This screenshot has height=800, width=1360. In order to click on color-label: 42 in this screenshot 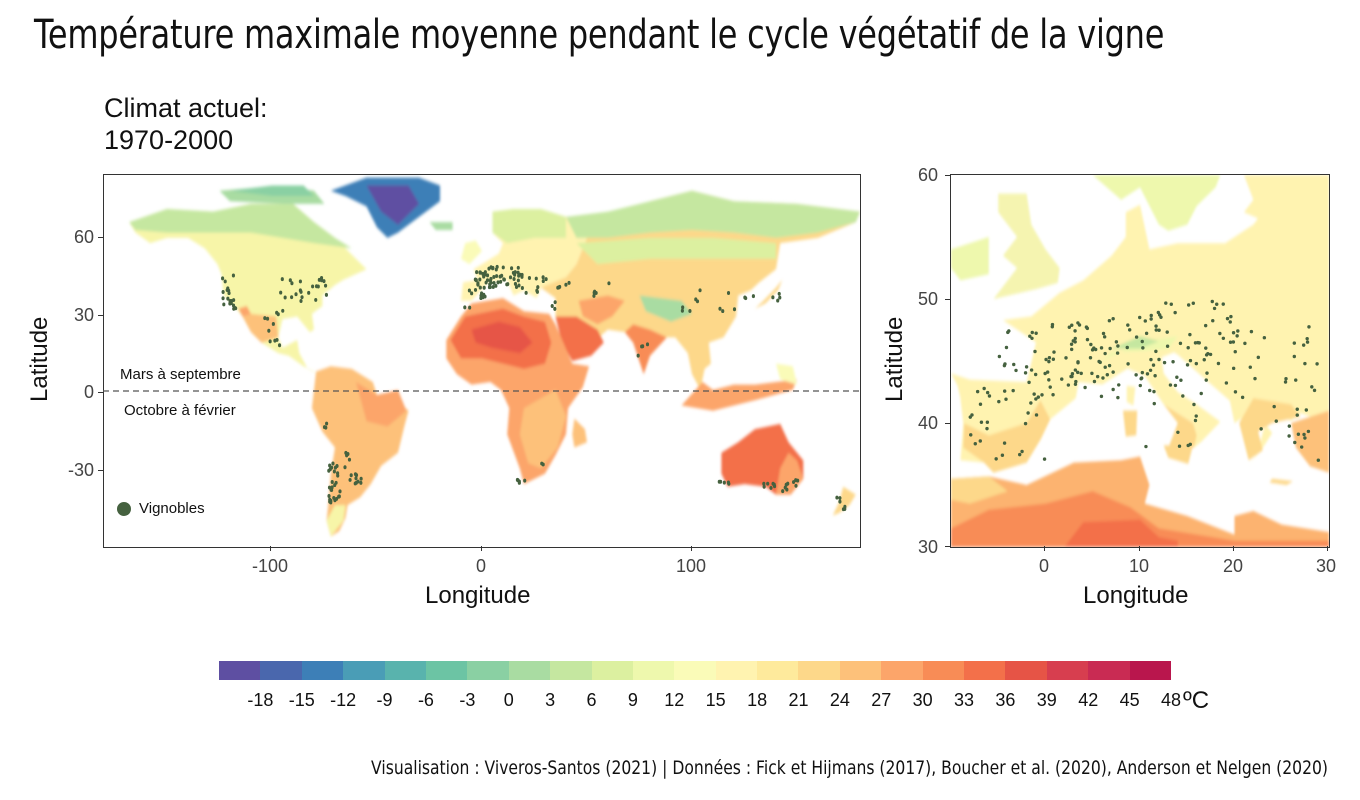, I will do `click(1088, 700)`.